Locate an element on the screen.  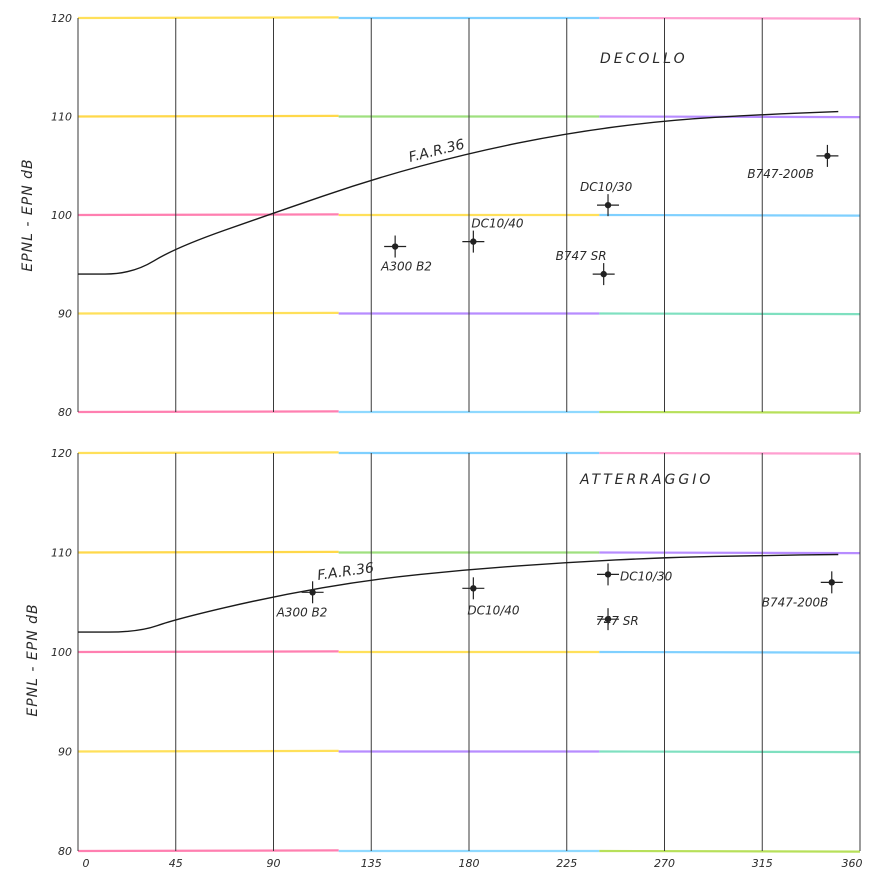
landing-title: ATTERRAGGIO is located at coordinates (646, 480).